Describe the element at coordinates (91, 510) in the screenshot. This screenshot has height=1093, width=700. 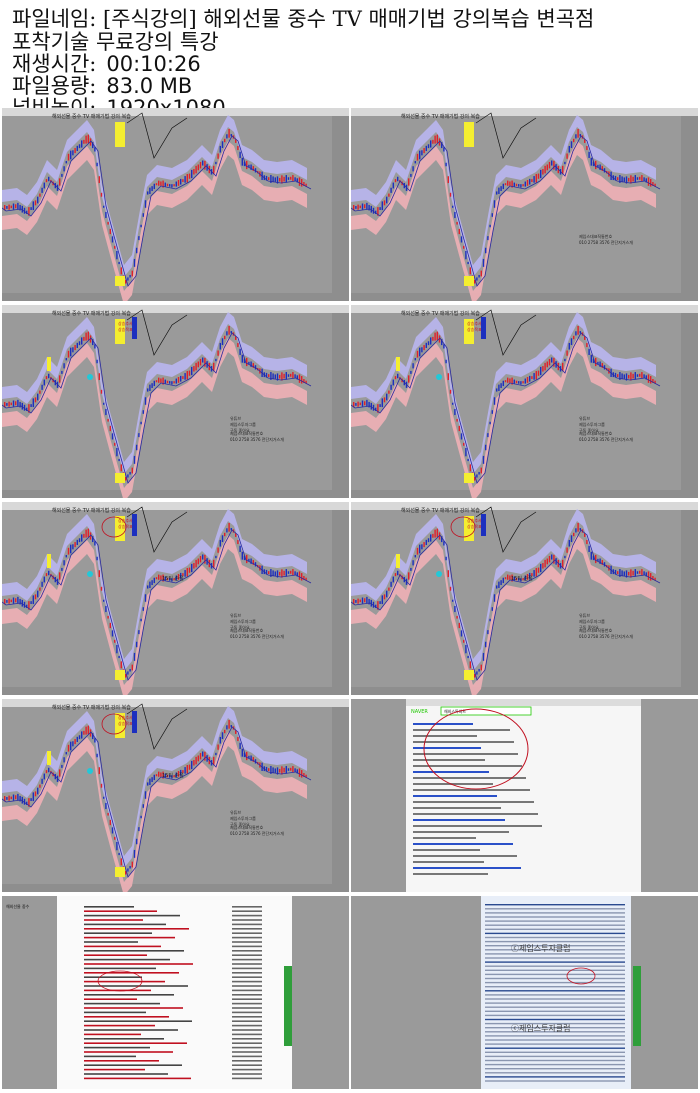
I see `chart-title: 해외선물 중수 TV 매매기법 강의 복습` at that location.